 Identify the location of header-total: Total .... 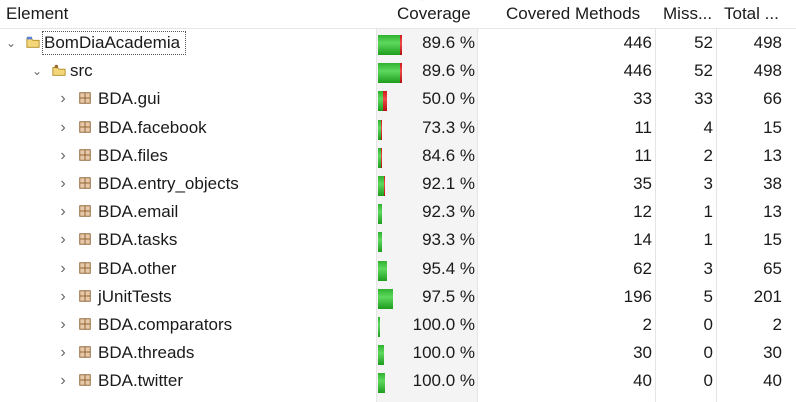
(751, 13).